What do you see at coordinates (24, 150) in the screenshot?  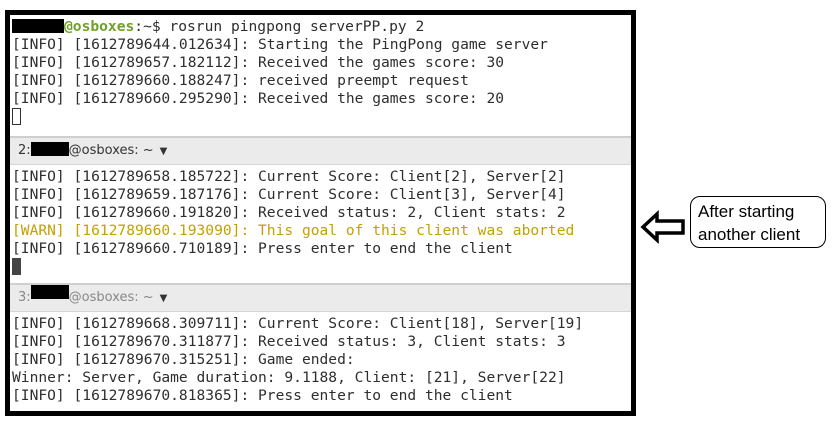 I see `tab-number: 2:` at bounding box center [24, 150].